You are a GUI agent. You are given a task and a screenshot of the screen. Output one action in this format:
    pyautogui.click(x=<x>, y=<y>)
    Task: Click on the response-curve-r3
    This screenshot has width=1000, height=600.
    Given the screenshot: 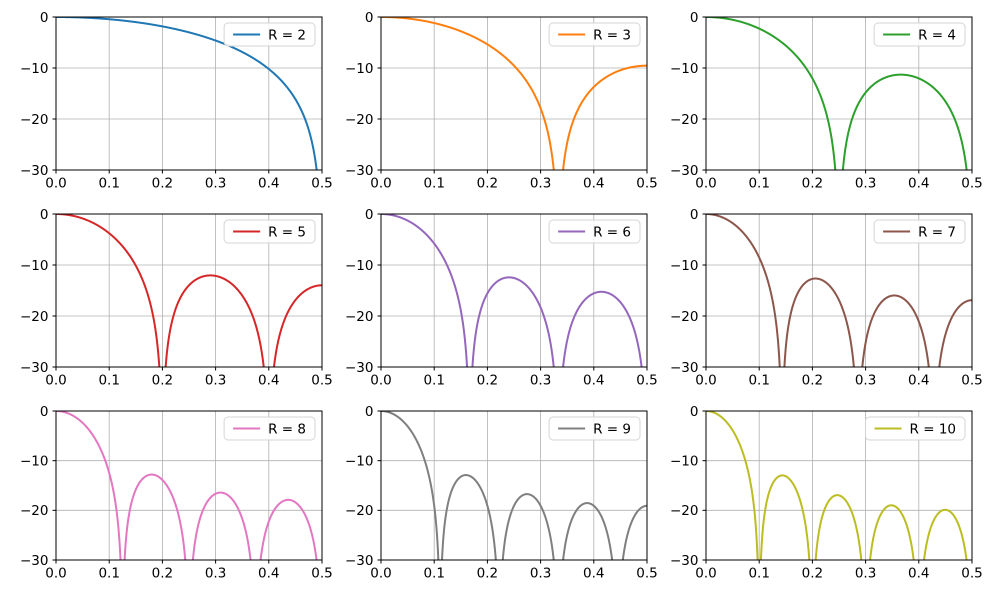 What is the action you would take?
    pyautogui.click(x=514, y=93)
    